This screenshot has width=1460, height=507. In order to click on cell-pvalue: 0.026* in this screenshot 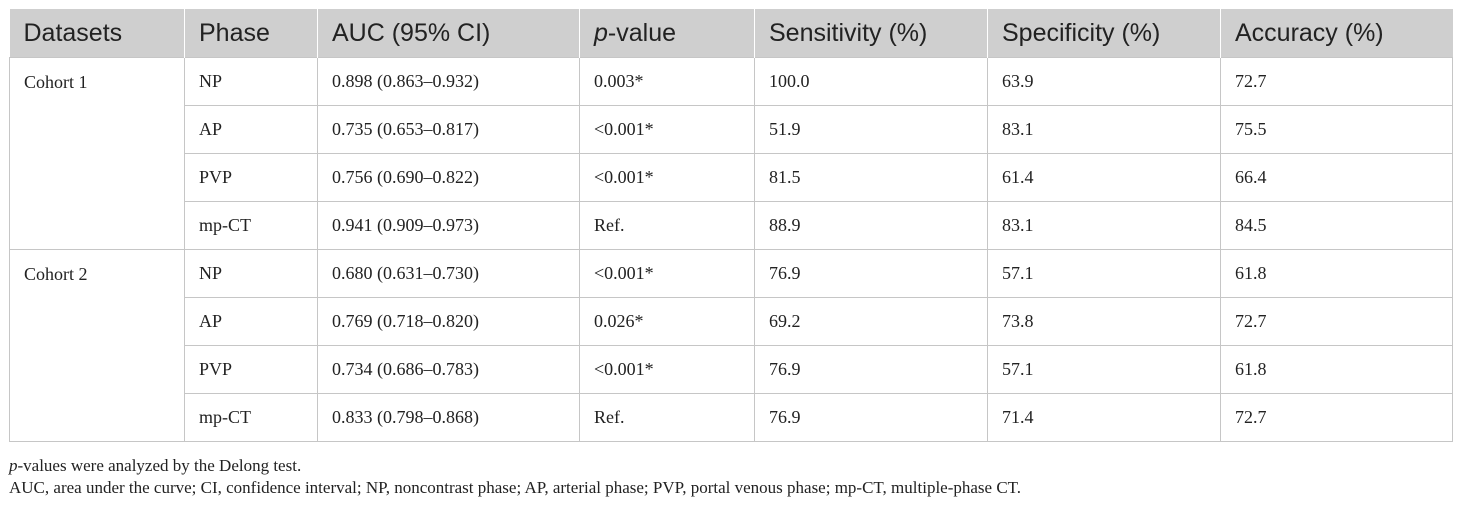, I will do `click(667, 321)`.